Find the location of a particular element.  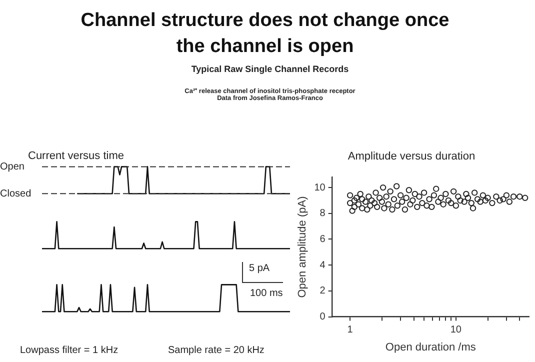

chart-title: Amplitude versus duration is located at coordinates (412, 156).